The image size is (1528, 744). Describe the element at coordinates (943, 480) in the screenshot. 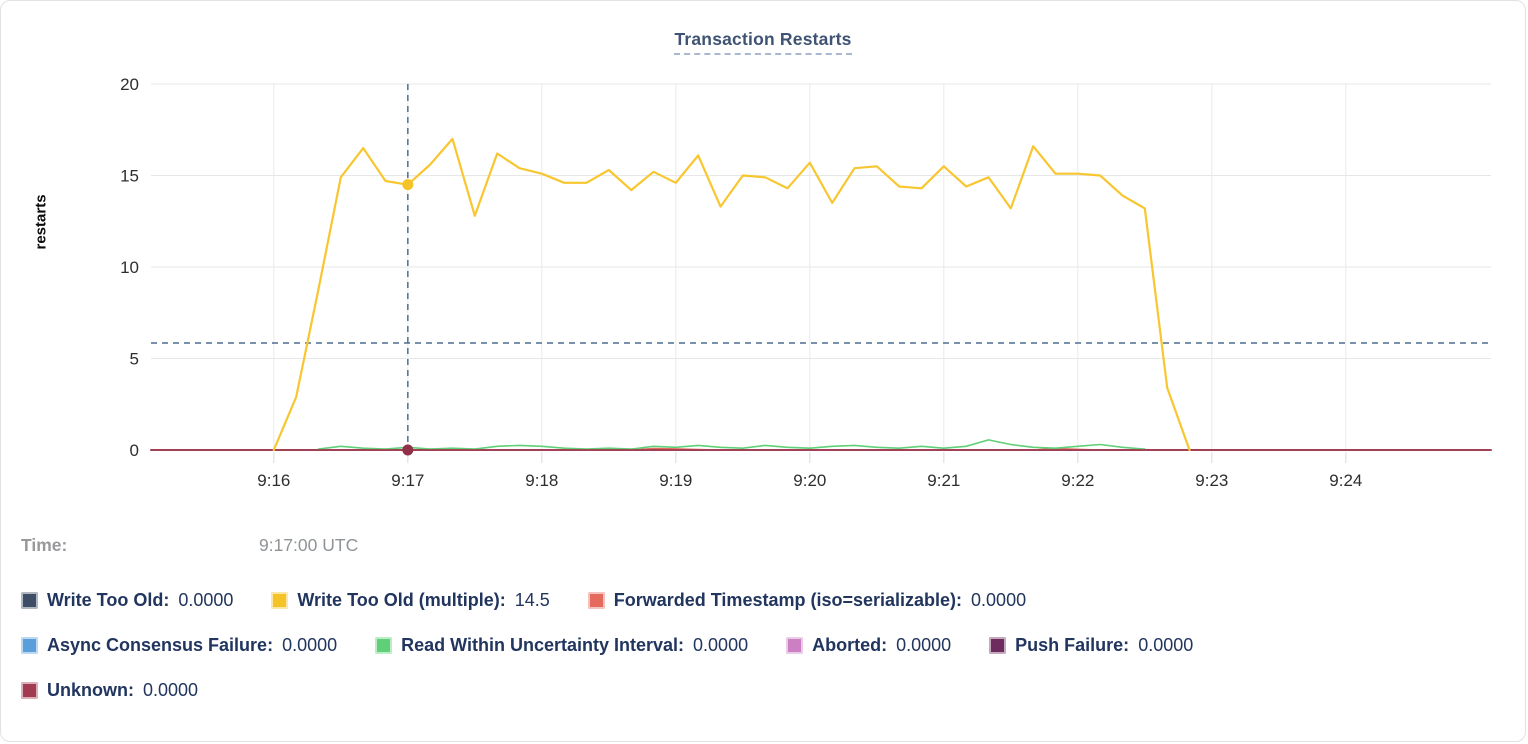

I see `x-tick-label: 9:21` at that location.